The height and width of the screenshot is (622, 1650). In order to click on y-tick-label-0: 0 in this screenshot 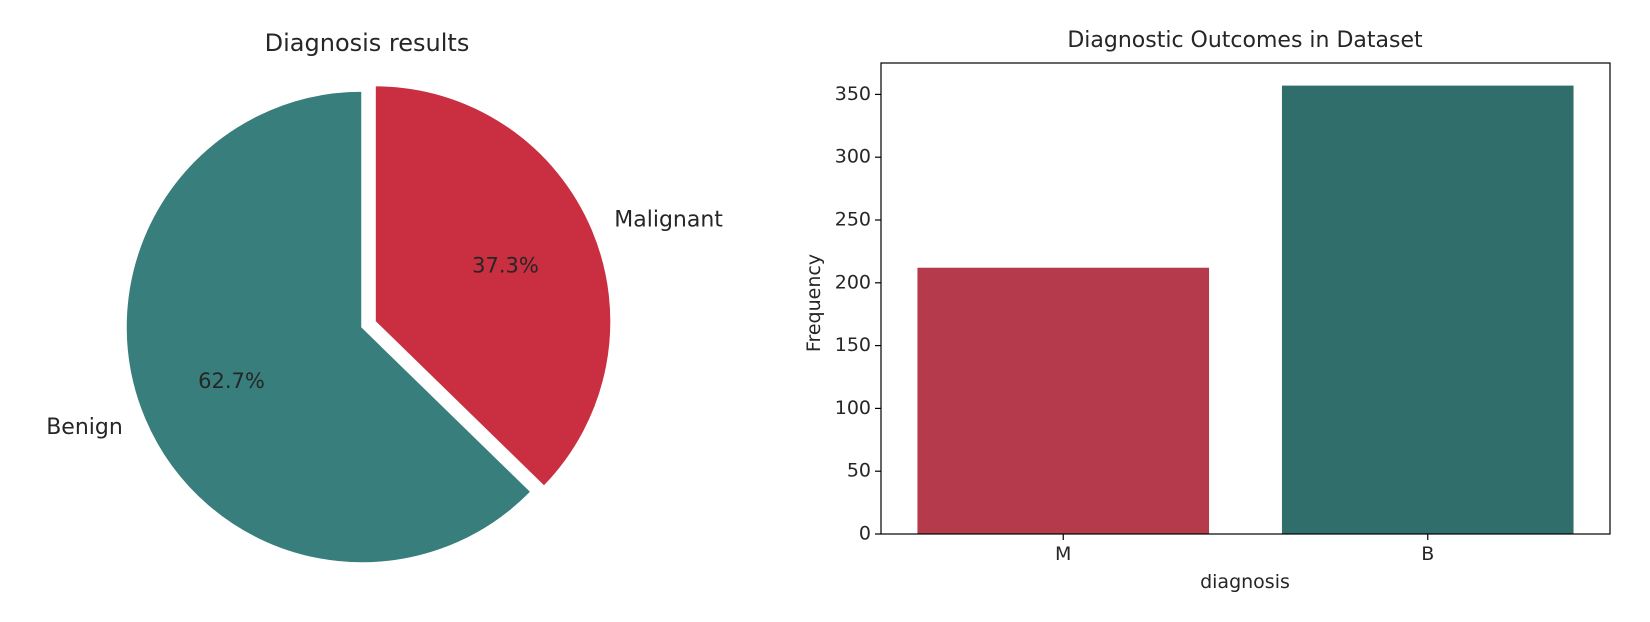, I will do `click(865, 534)`.